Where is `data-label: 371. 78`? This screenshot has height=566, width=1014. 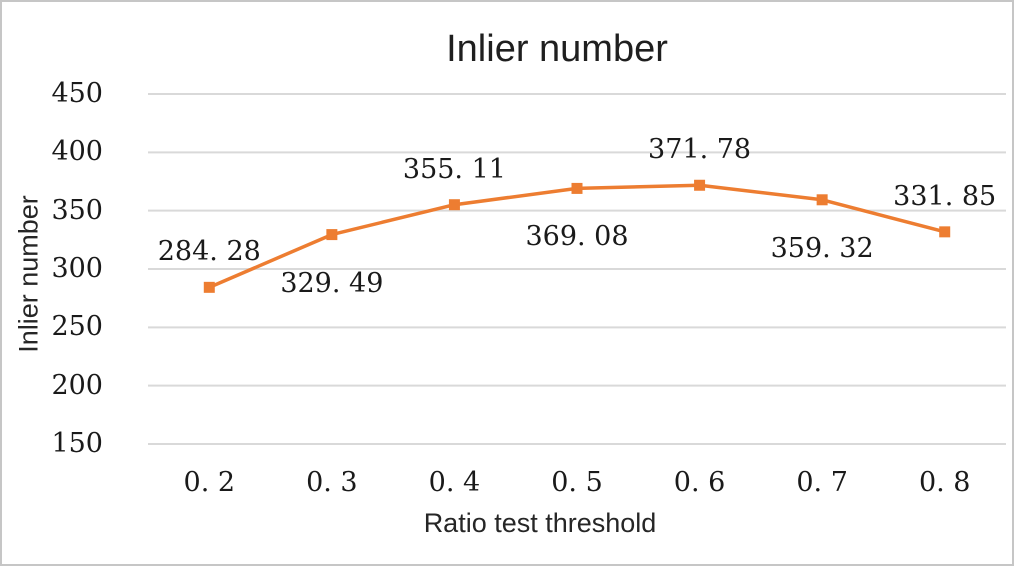
data-label: 371. 78 is located at coordinates (700, 150).